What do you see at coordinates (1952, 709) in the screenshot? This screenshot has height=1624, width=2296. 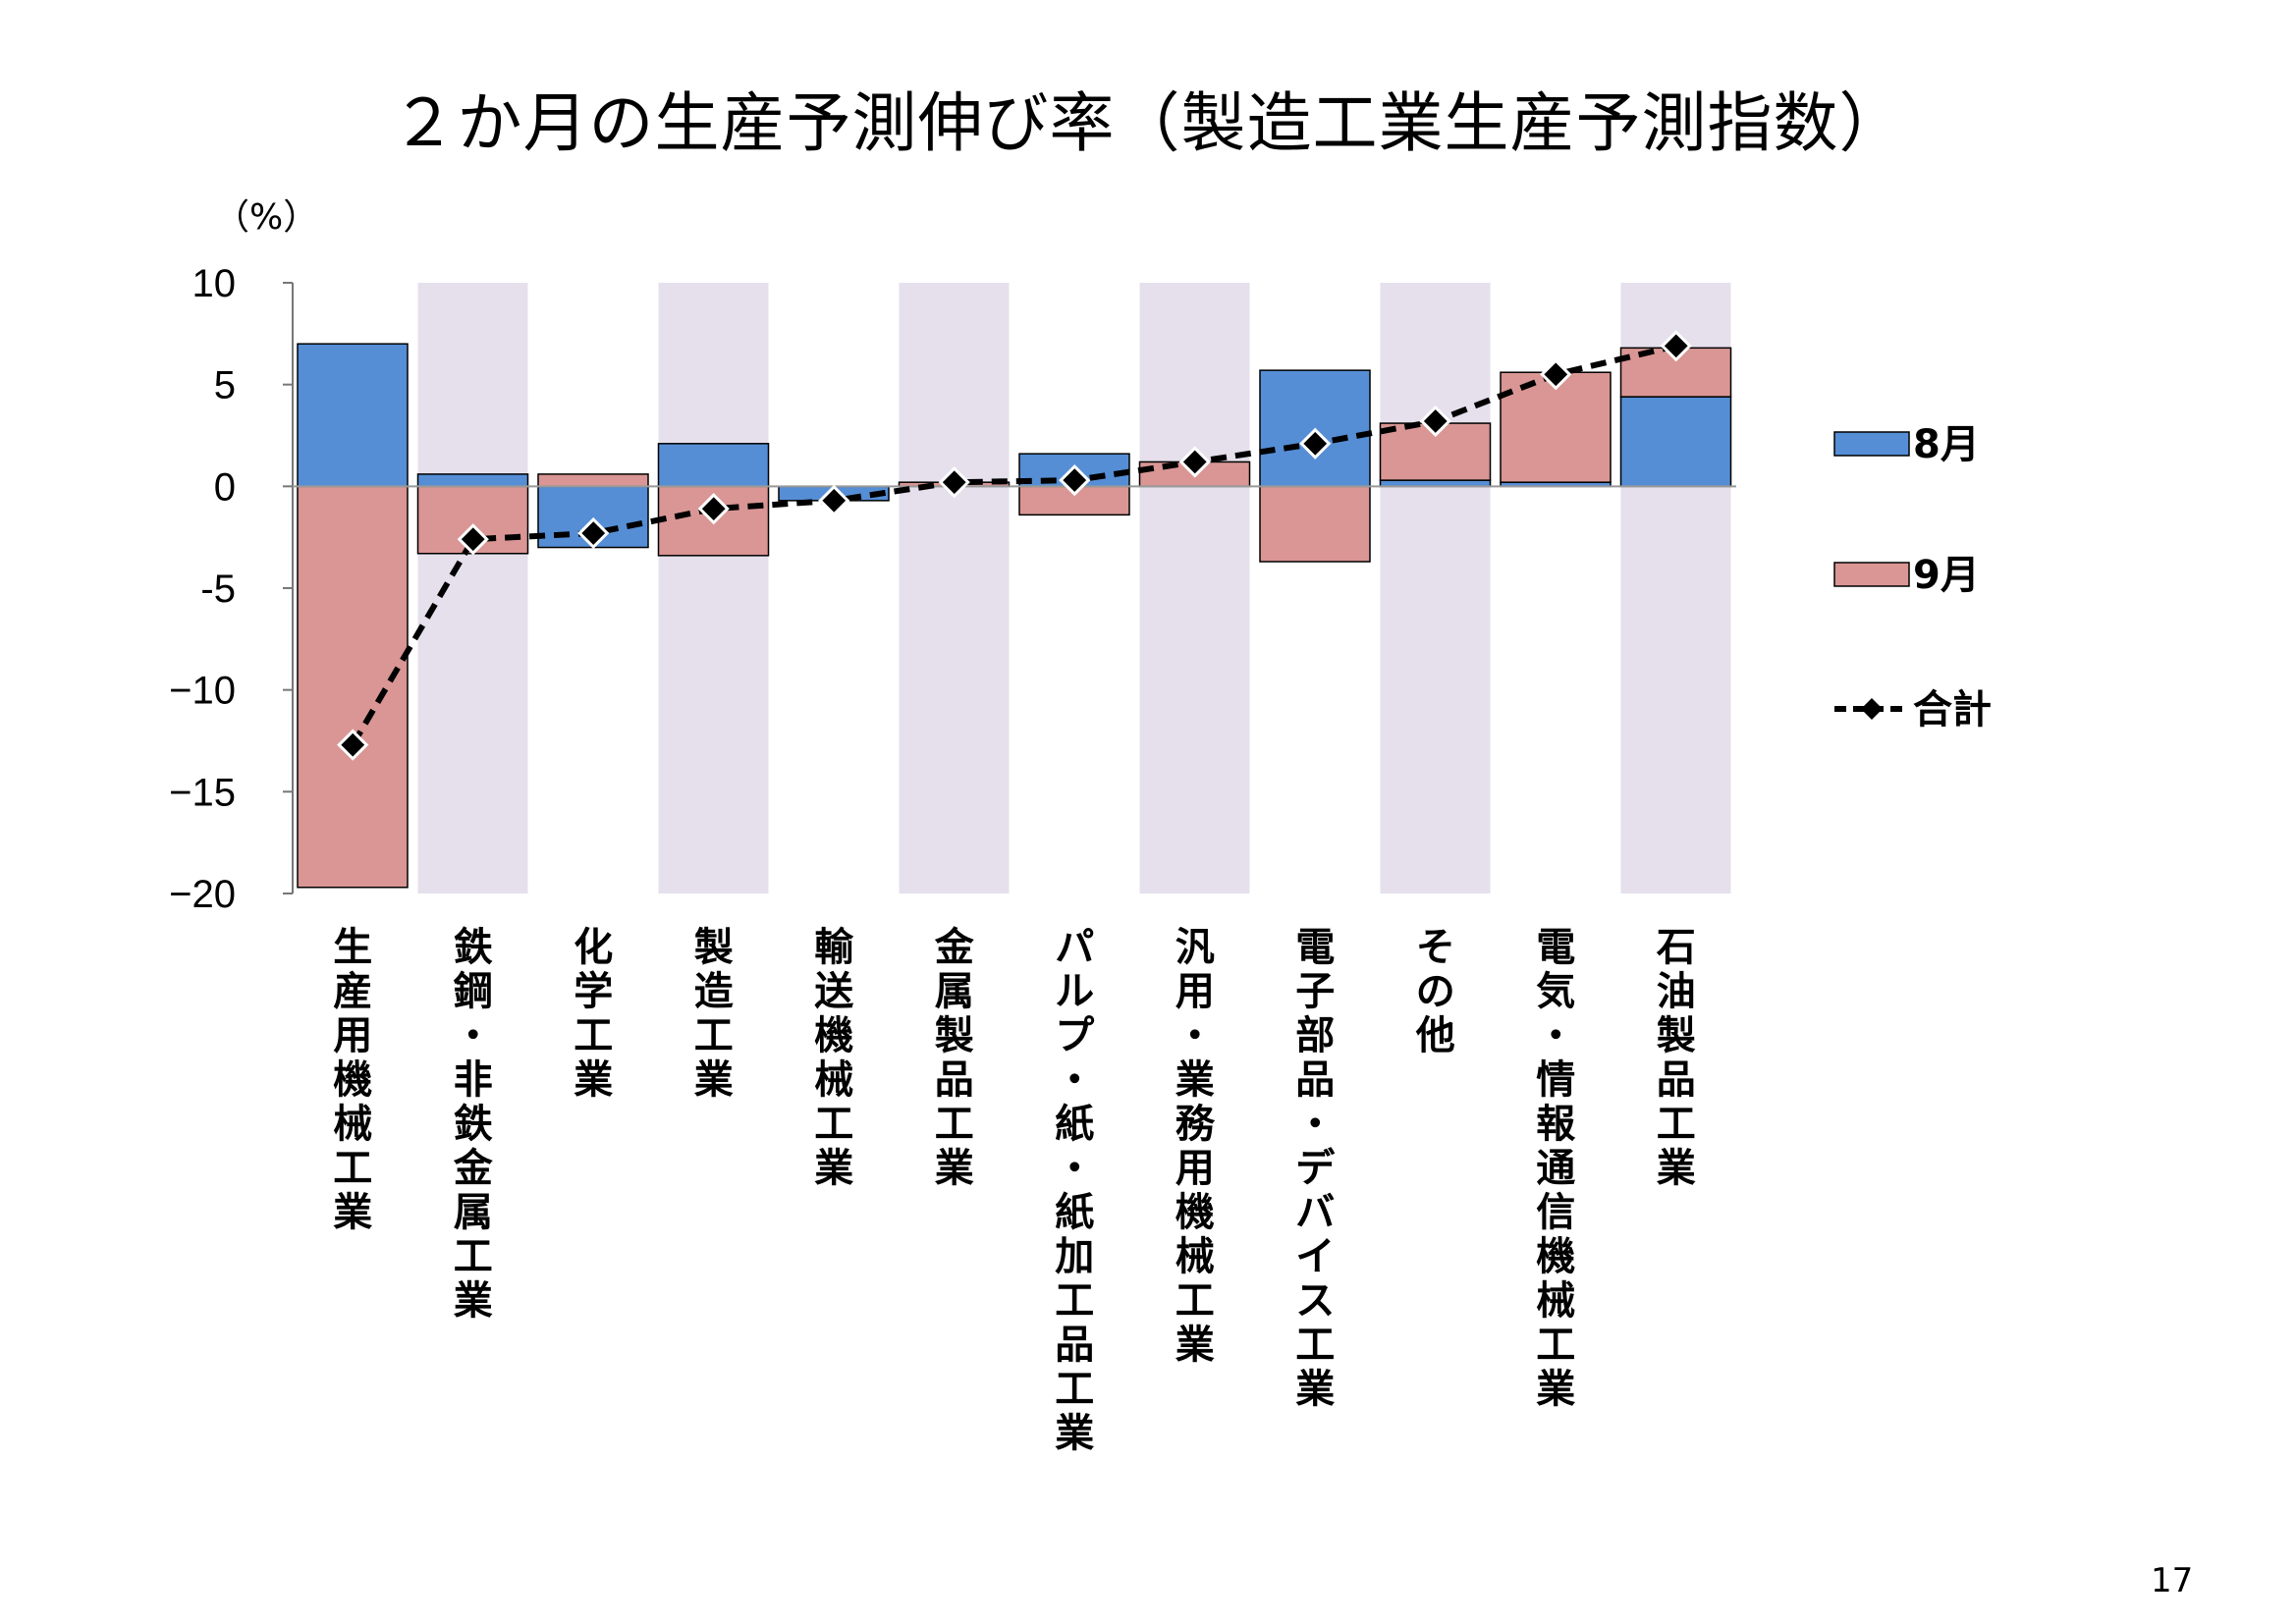 I see `legend-label: 合計` at bounding box center [1952, 709].